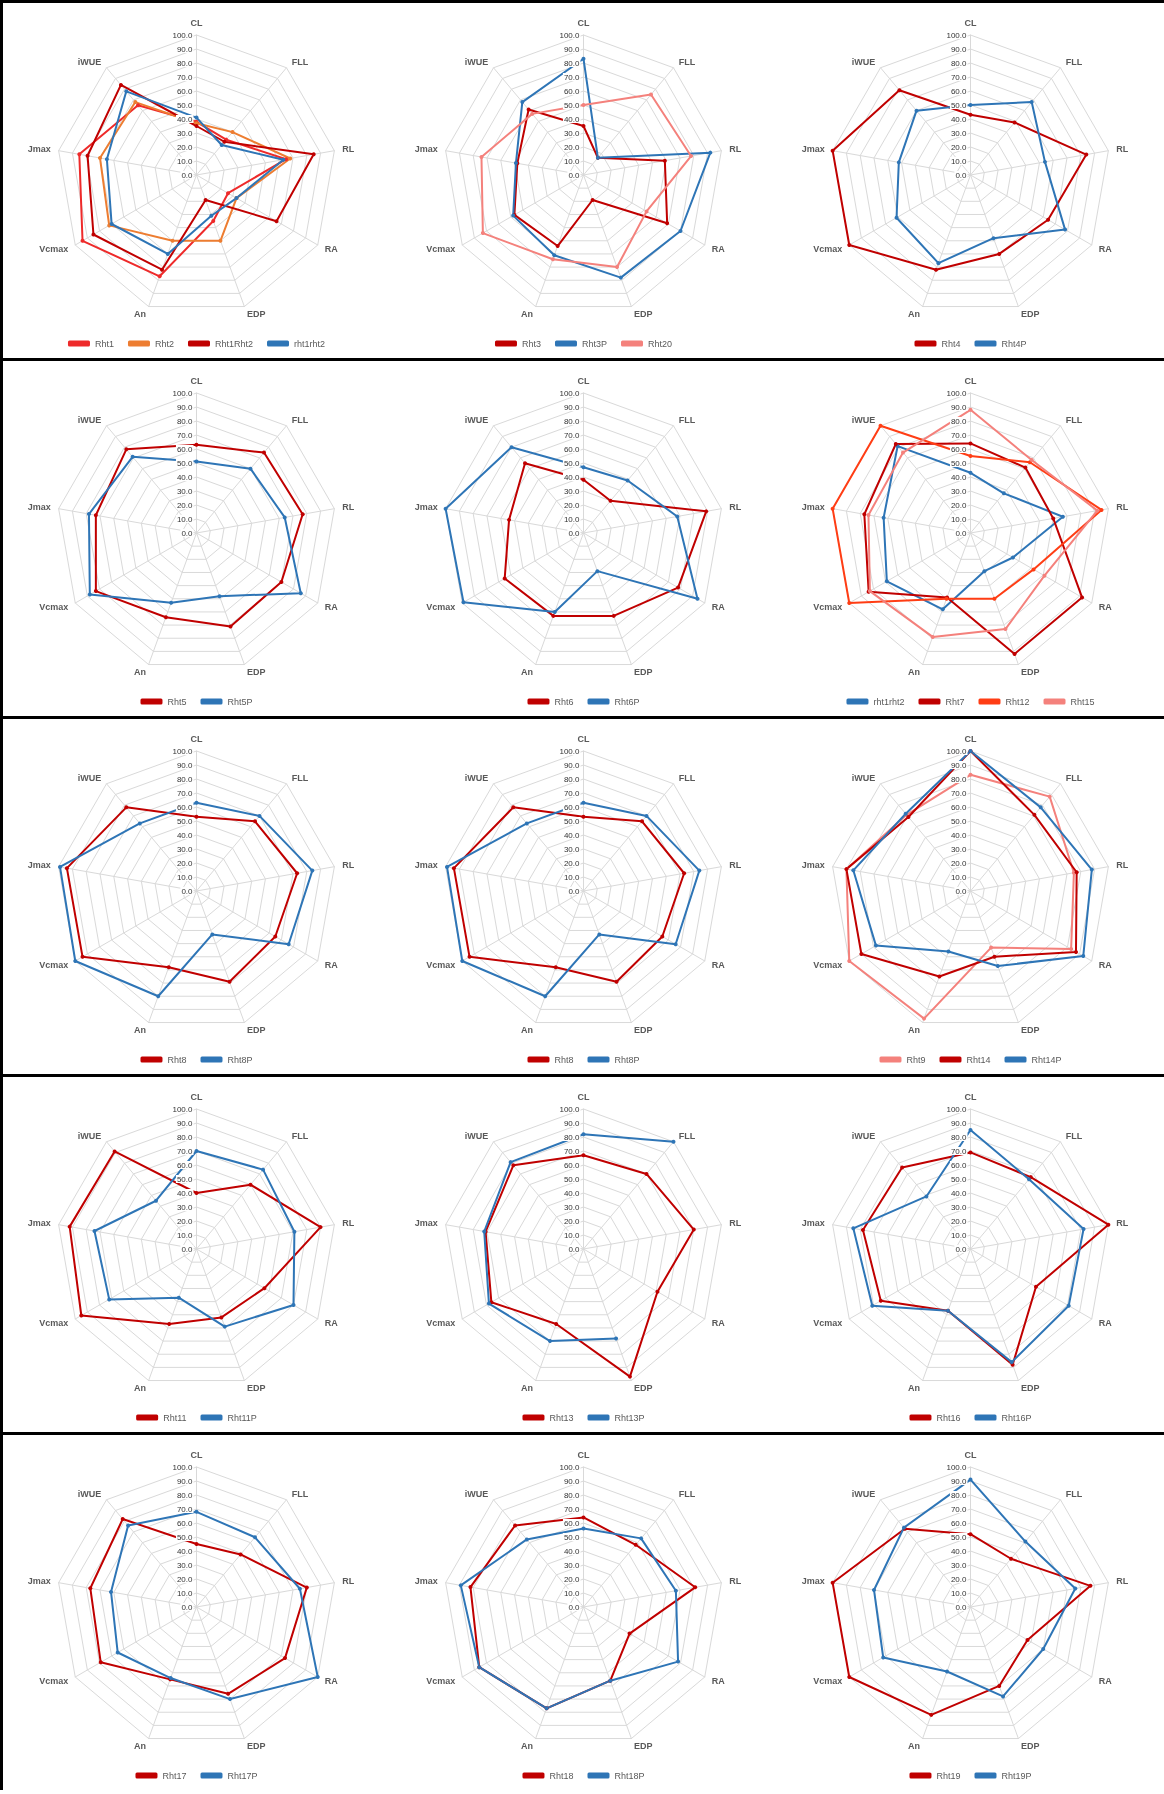 The image size is (1164, 1794). Describe the element at coordinates (627, 701) in the screenshot. I see `legend-label: Rht6P` at that location.